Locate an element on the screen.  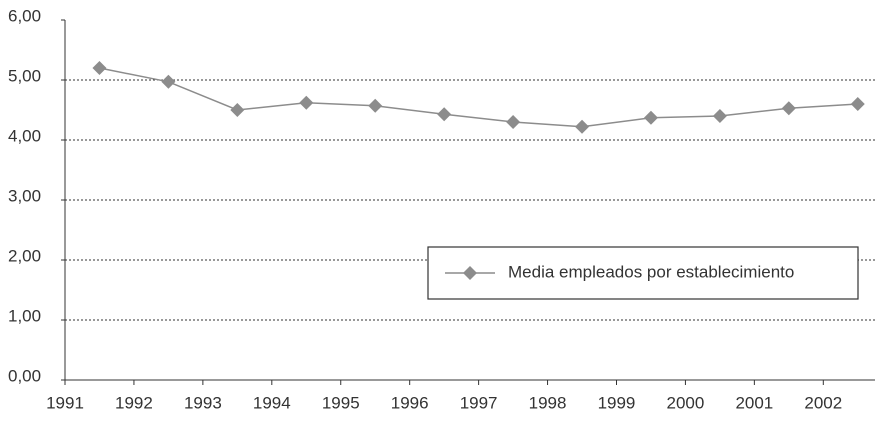
x-tick-label: 2002 is located at coordinates (823, 402).